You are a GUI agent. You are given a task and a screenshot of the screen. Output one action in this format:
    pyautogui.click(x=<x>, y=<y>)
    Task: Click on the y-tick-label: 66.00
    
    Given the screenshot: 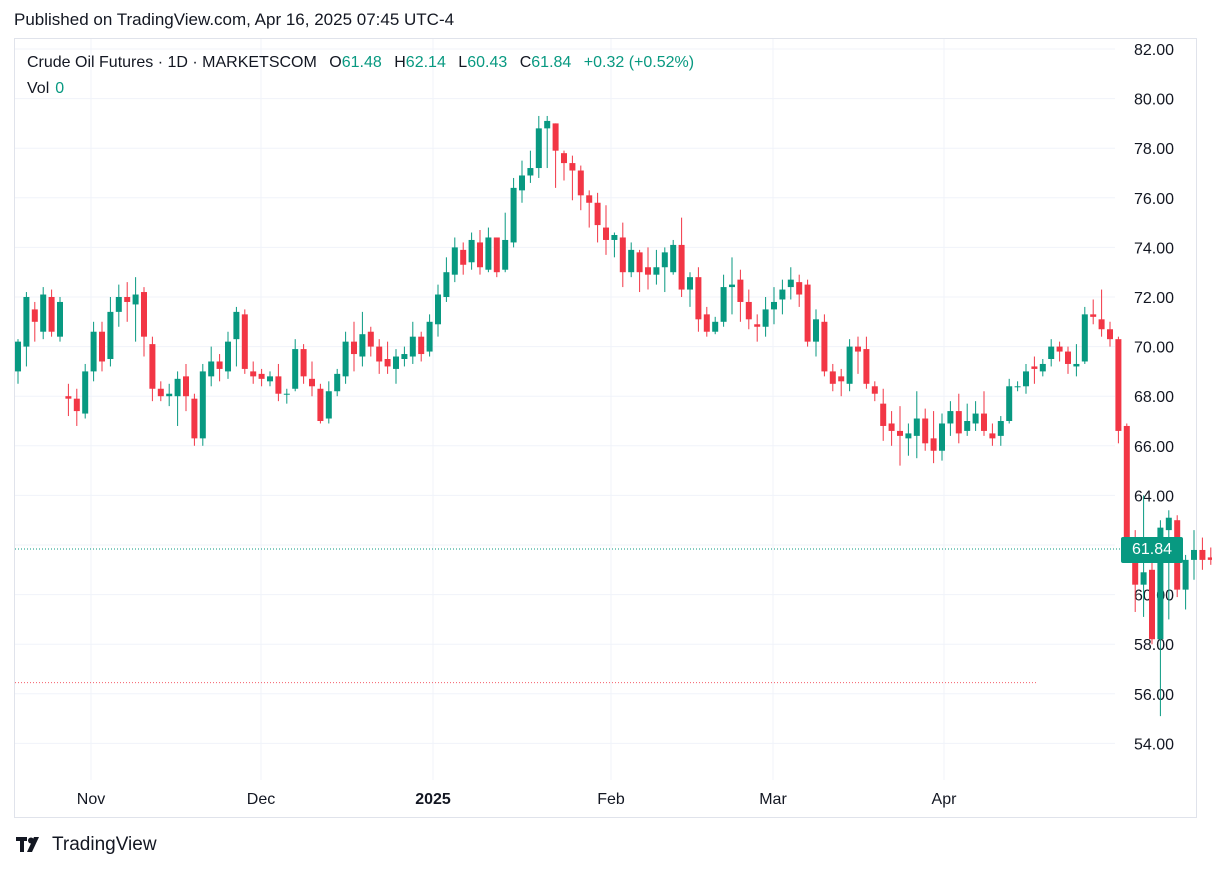 What is the action you would take?
    pyautogui.click(x=1154, y=447)
    